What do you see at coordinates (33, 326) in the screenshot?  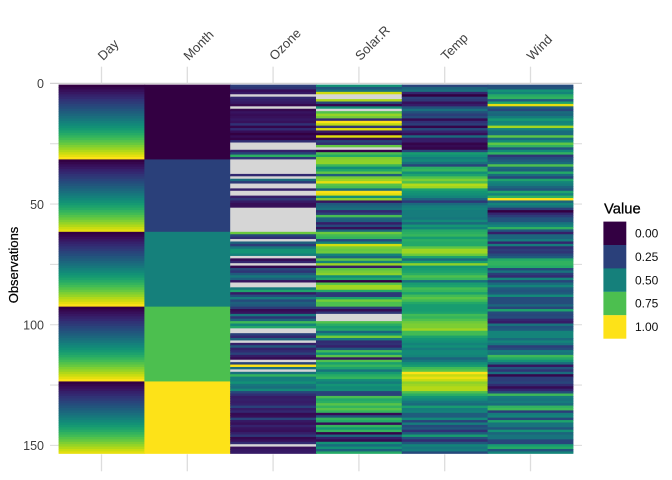 I see `svg-text: 100` at bounding box center [33, 326].